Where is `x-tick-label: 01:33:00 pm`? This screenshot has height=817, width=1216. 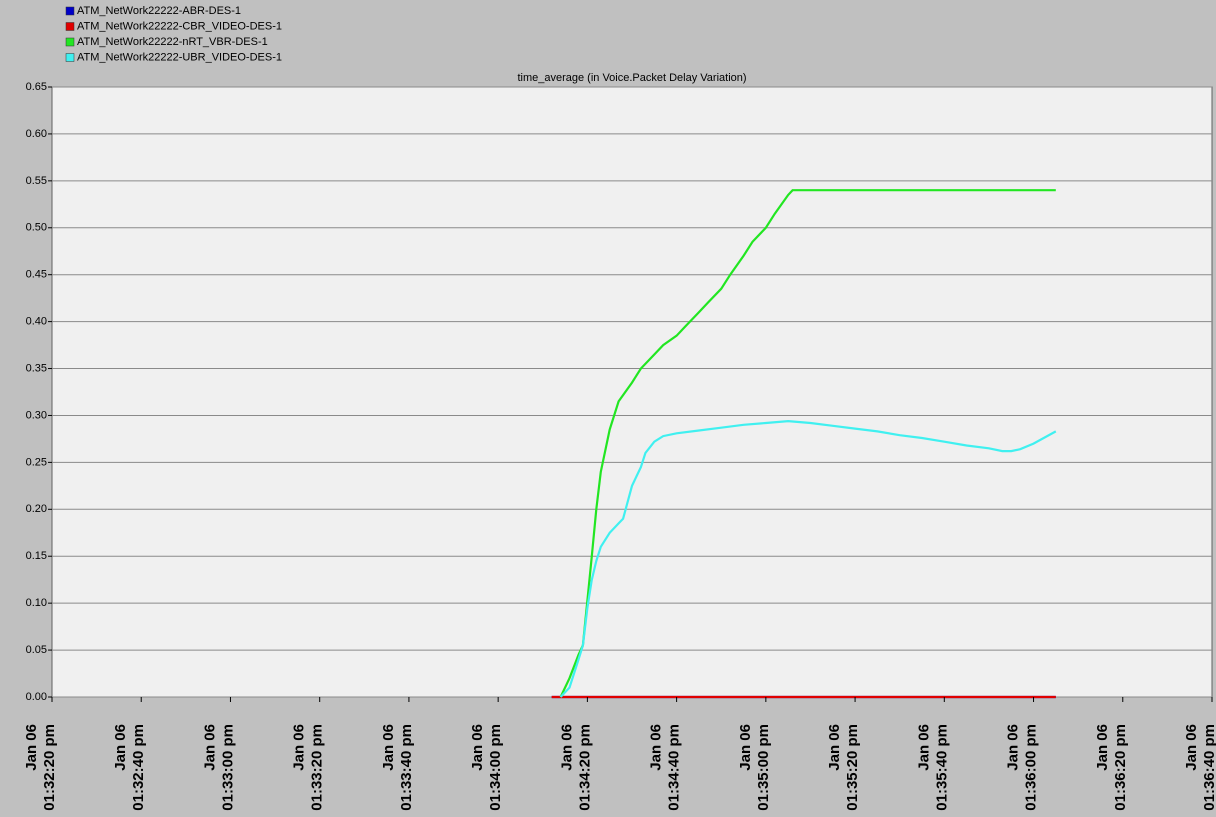 x-tick-label: 01:33:00 pm is located at coordinates (227, 767).